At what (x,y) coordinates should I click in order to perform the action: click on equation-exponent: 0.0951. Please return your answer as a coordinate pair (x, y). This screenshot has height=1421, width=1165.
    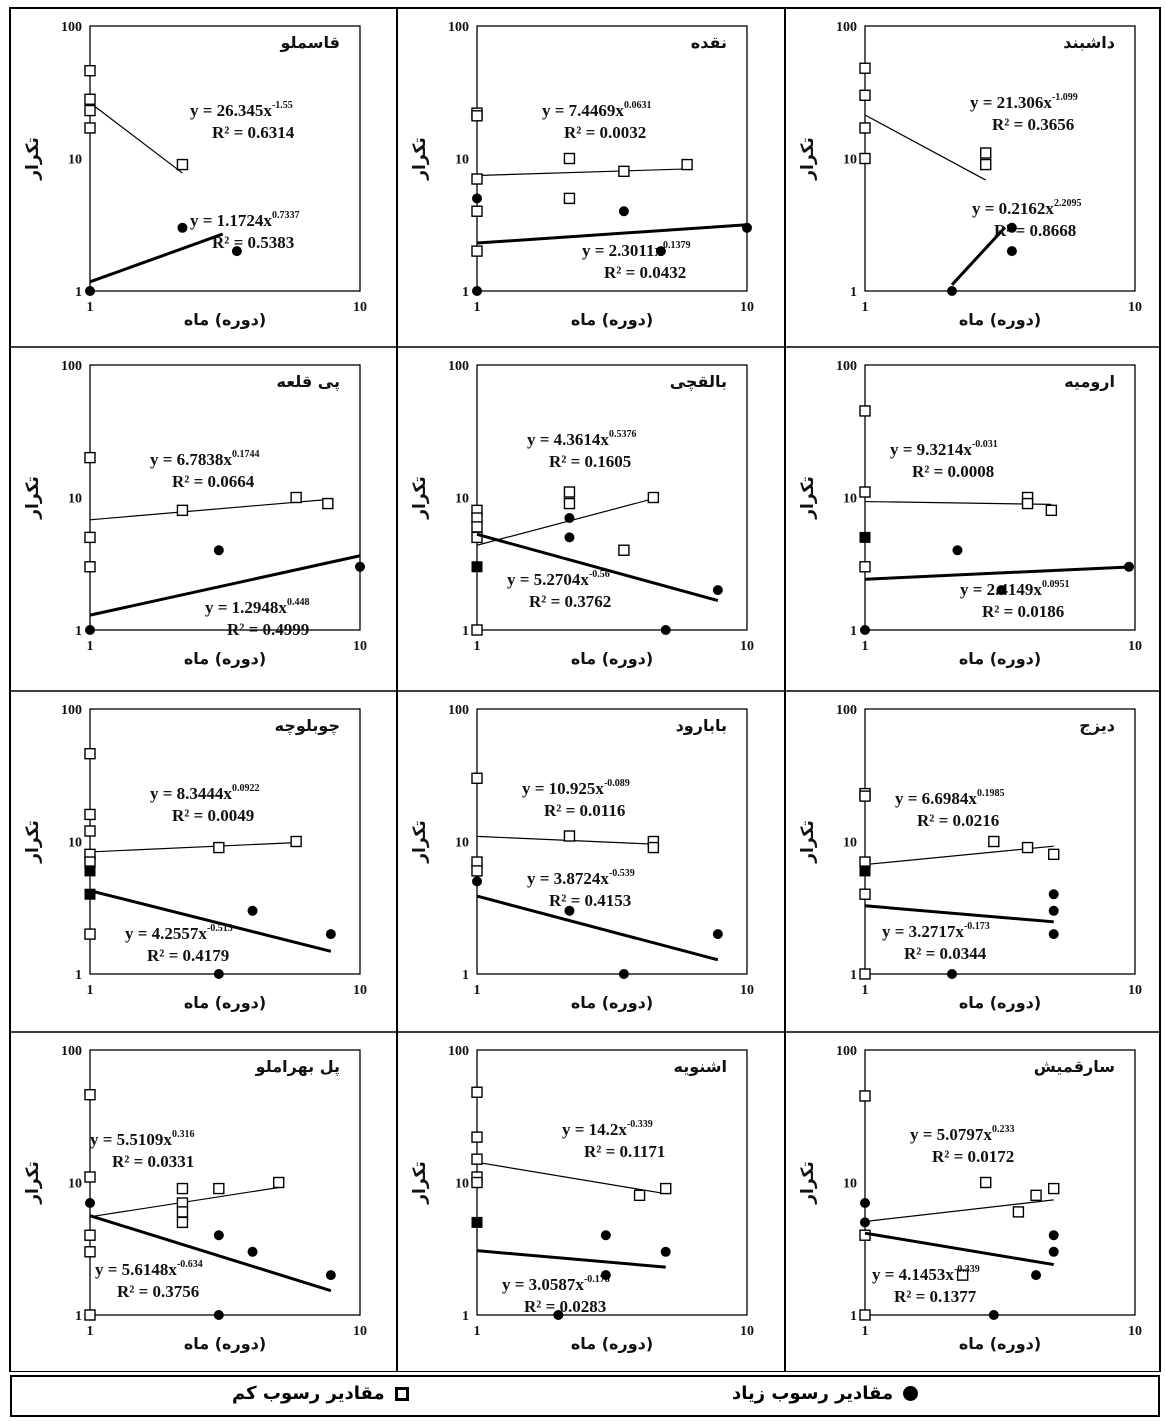
    Looking at the image, I should click on (1056, 584).